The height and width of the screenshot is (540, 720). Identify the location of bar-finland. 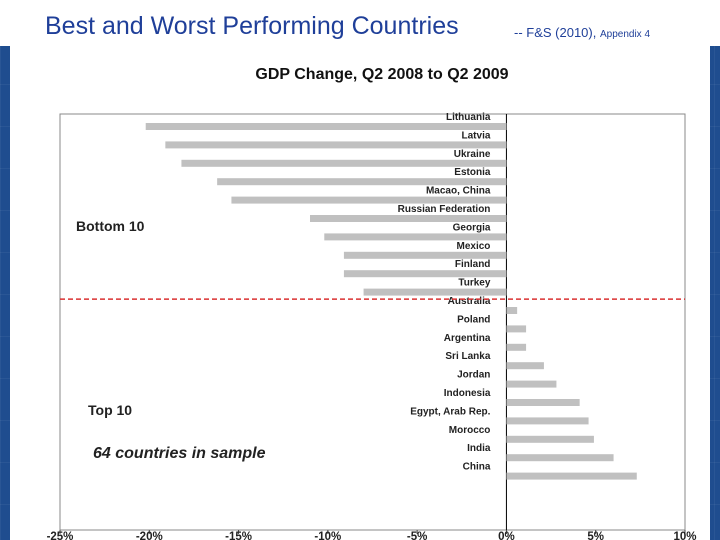
(425, 274).